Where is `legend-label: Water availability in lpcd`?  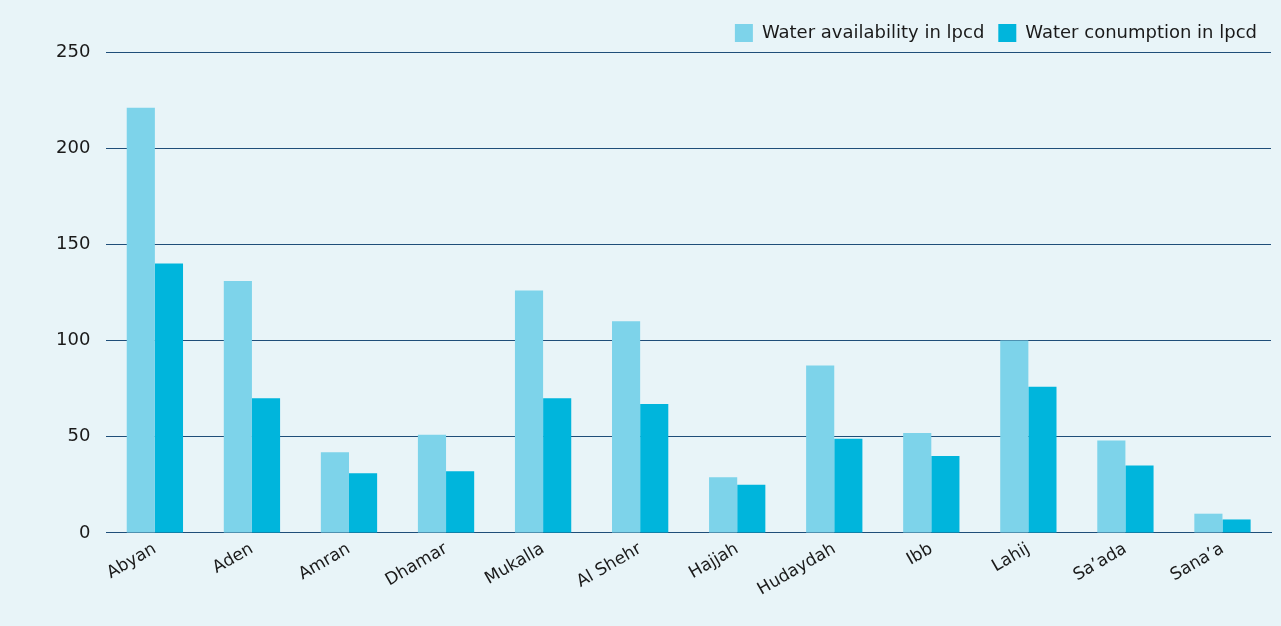 legend-label: Water availability in lpcd is located at coordinates (873, 31).